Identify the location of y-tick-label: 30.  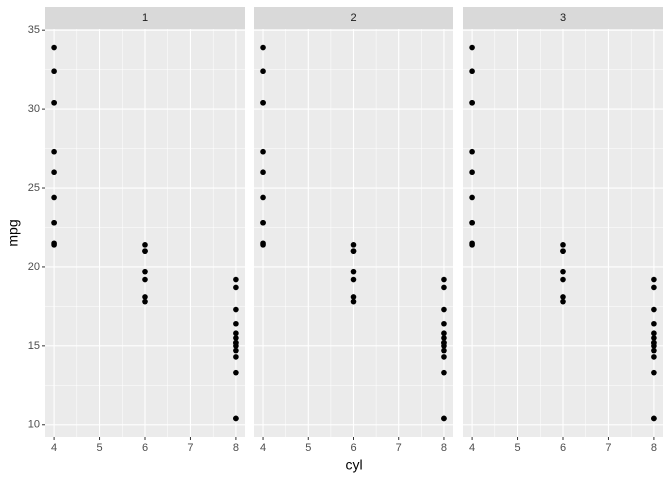
(34, 109).